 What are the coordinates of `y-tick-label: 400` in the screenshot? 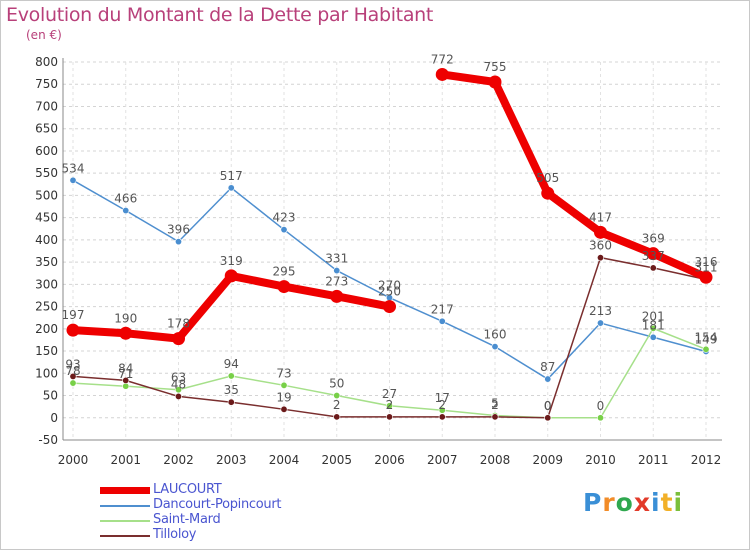 It's located at (46, 240).